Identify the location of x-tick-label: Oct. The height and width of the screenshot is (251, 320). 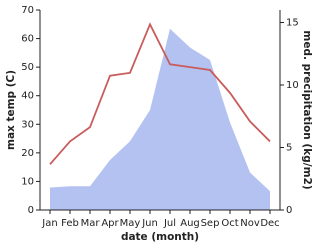
(229, 223).